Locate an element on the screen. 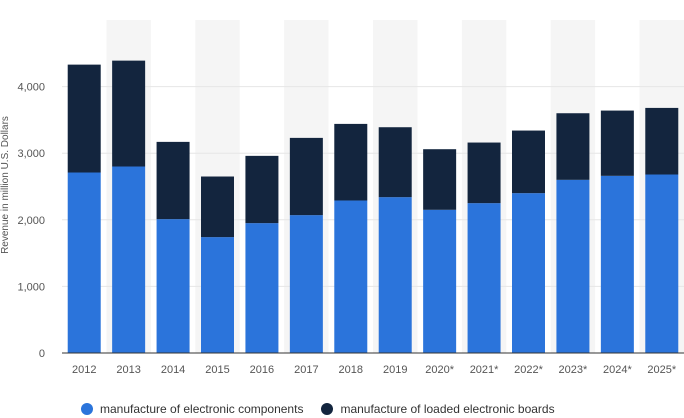 This screenshot has width=684, height=418. legend-item-components: manufacture of electronic components is located at coordinates (192, 409).